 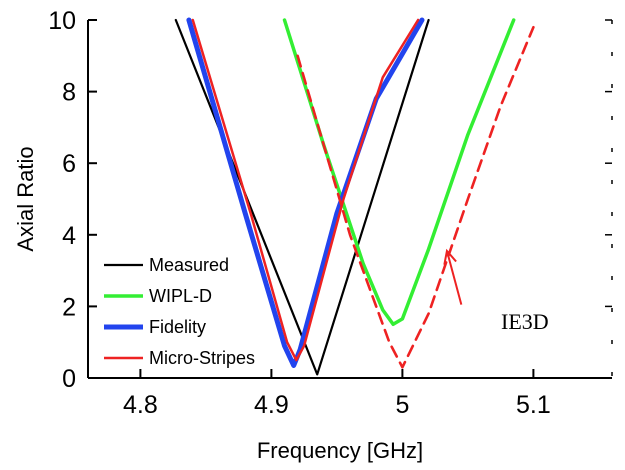 I want to click on legend-label: Measured, so click(x=189, y=265).